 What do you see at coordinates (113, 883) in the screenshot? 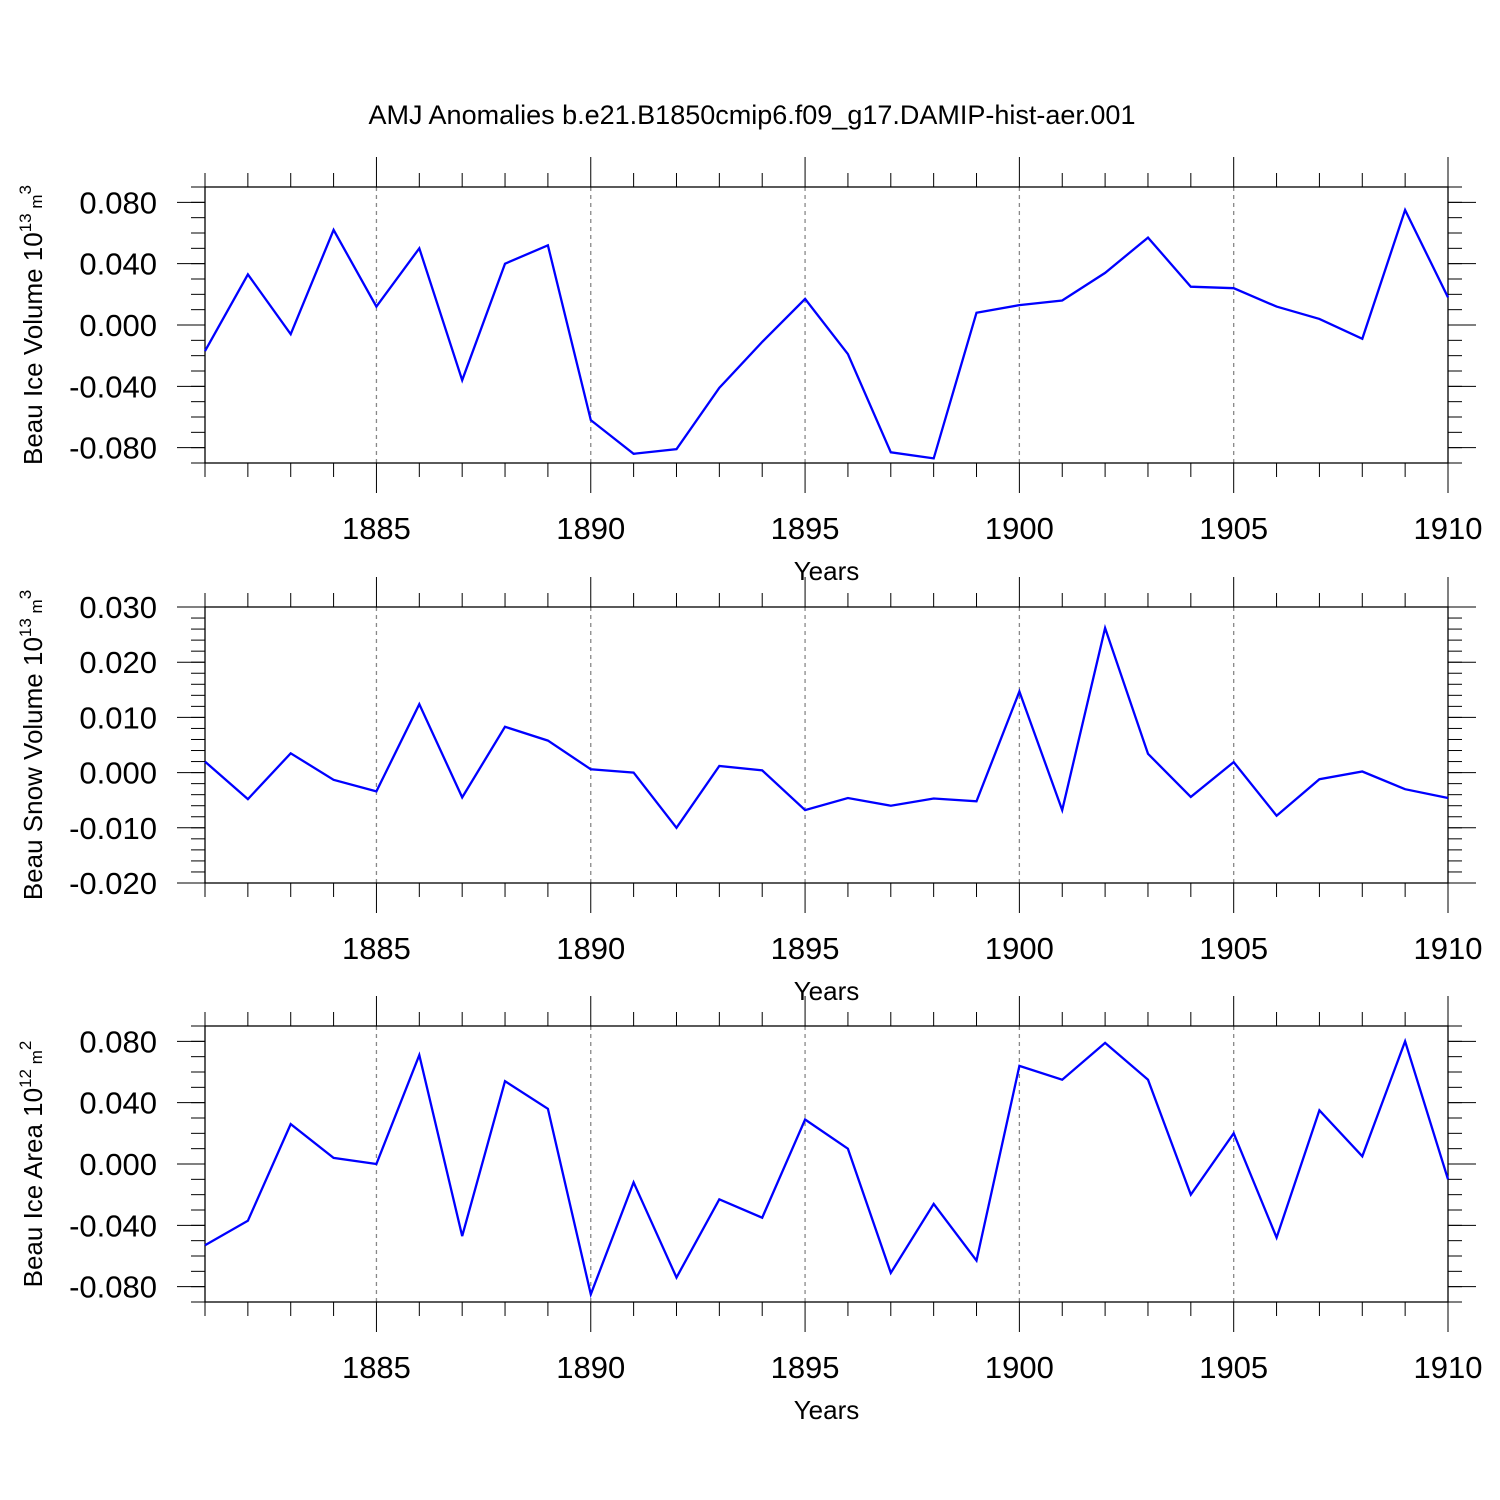
I see `y-tick-label: -0.020` at bounding box center [113, 883].